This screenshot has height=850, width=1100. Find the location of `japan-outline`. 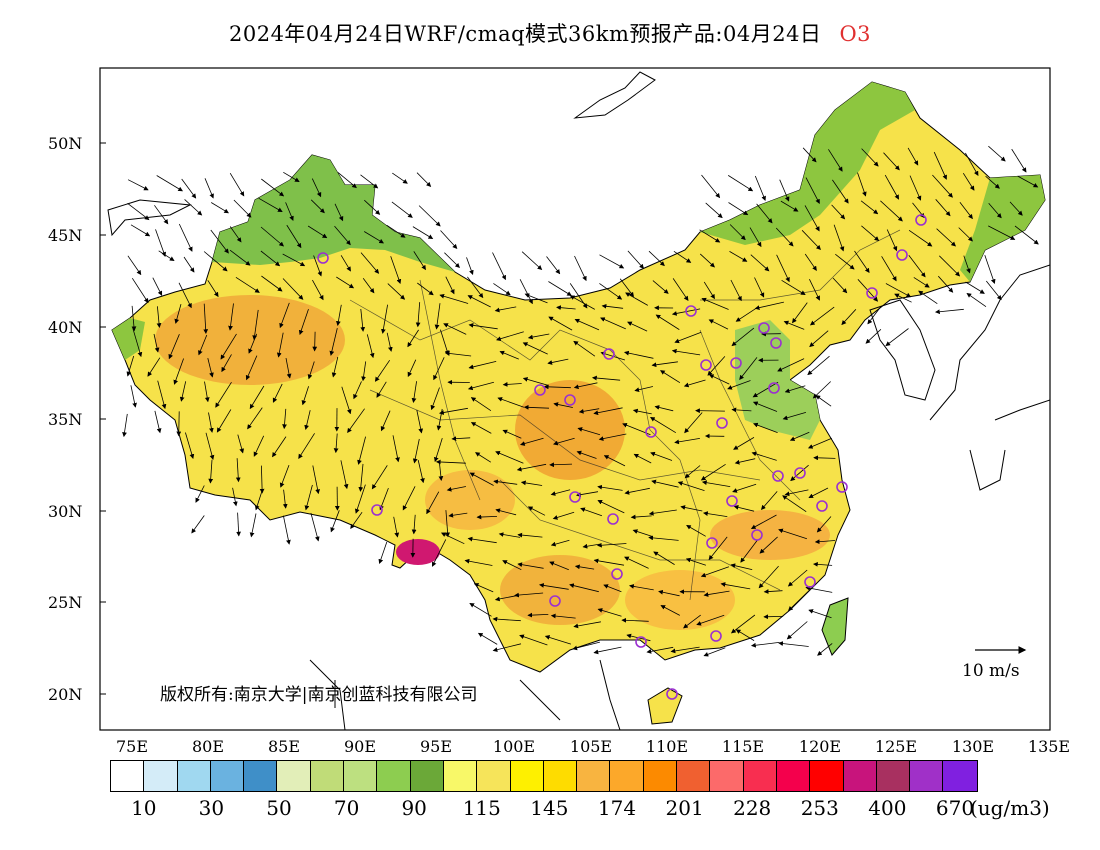

japan-outline is located at coordinates (989, 377).